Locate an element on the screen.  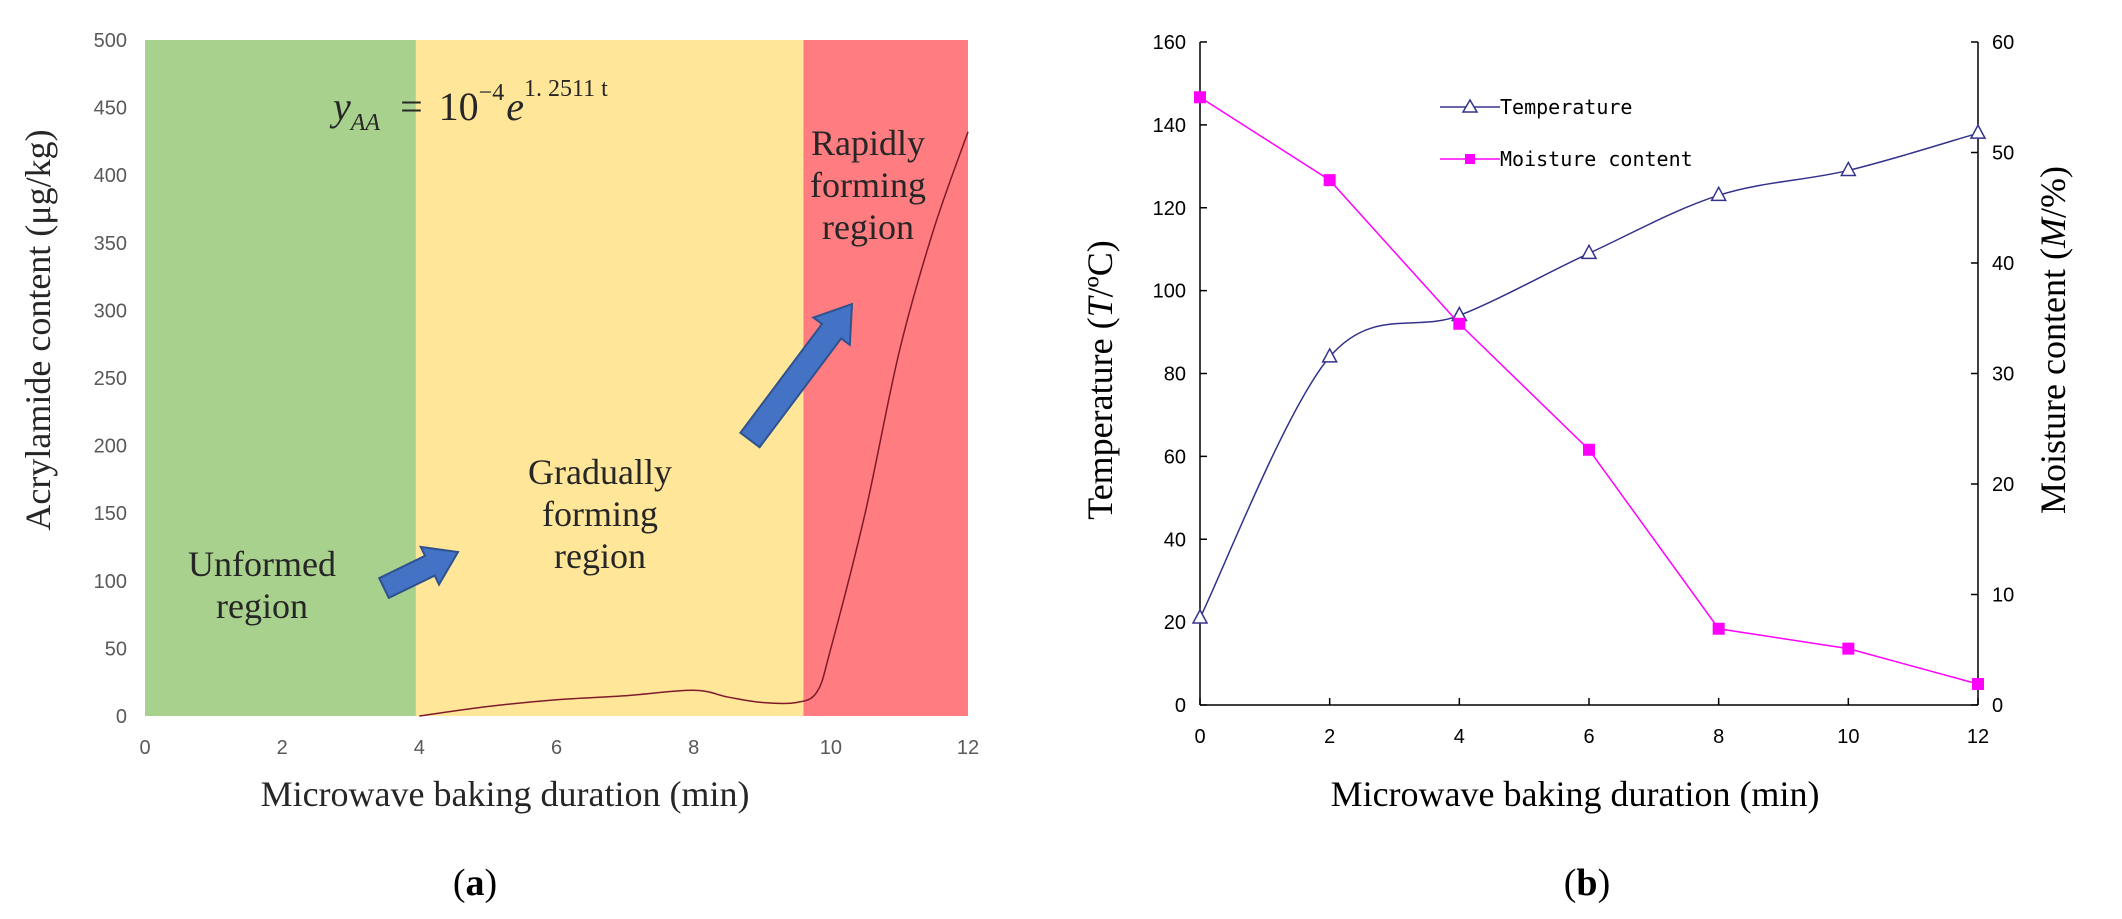
y-right-tick-label: 20 is located at coordinates (2003, 485).